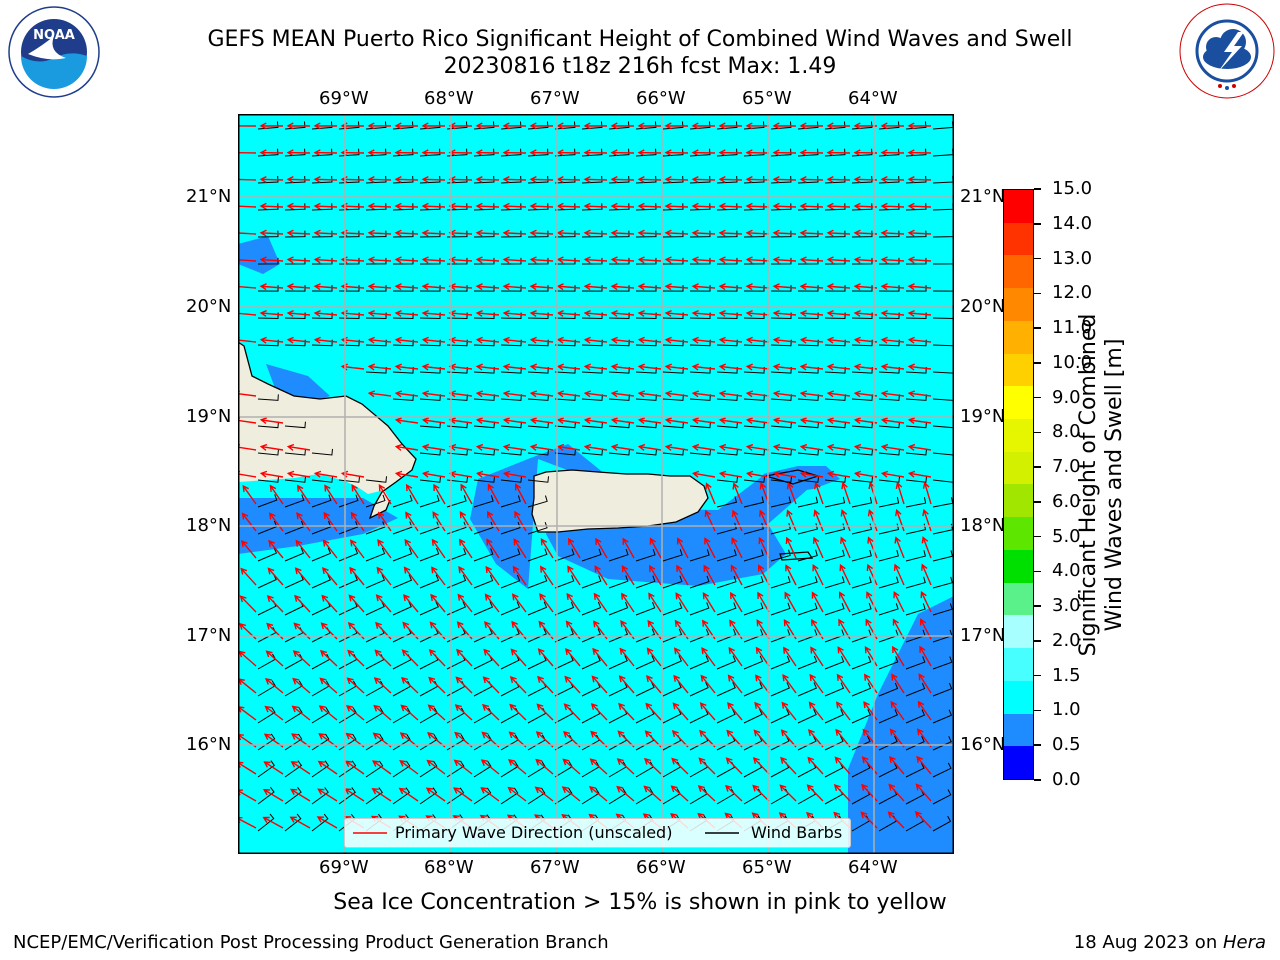 The height and width of the screenshot is (960, 1280). I want to click on low-wave-region, so click(259, 255).